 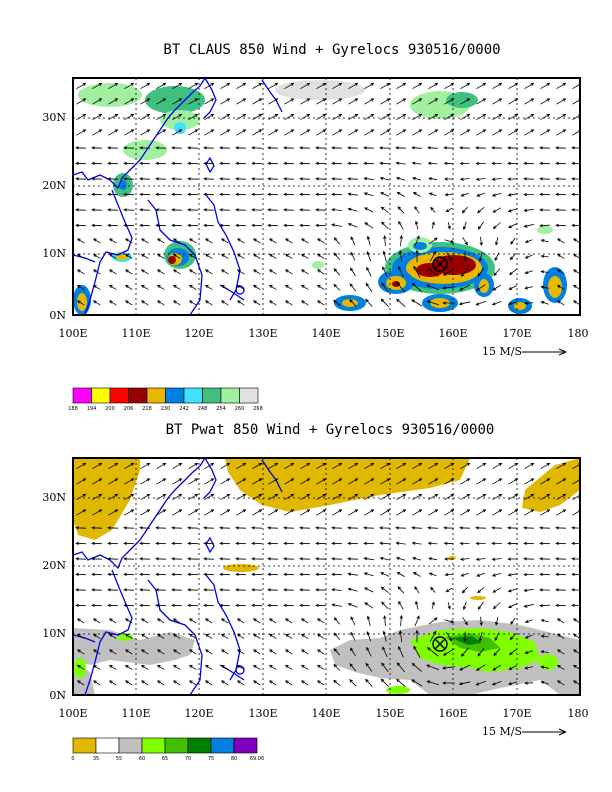 I want to click on bottom-lon-130: 130E, so click(x=262, y=713).